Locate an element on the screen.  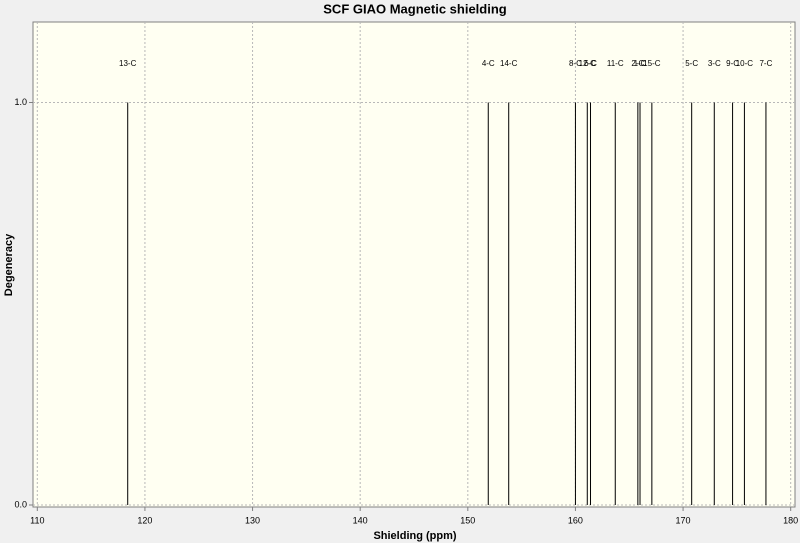
peak-label: 11-C is located at coordinates (615, 63).